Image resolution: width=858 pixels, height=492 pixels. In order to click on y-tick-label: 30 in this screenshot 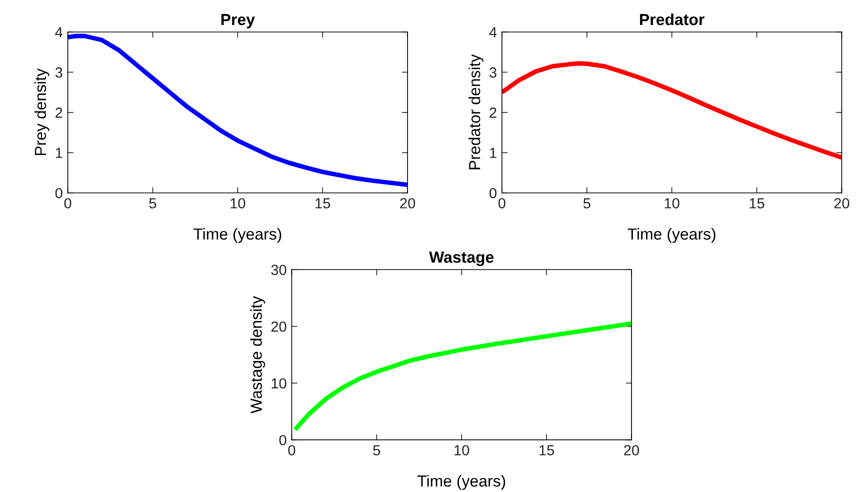, I will do `click(278, 270)`.